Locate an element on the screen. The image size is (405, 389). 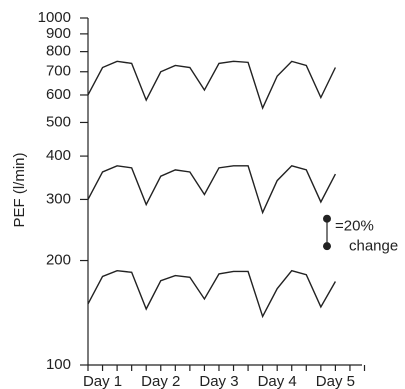
y-tick-label: 900 is located at coordinates (58, 33).